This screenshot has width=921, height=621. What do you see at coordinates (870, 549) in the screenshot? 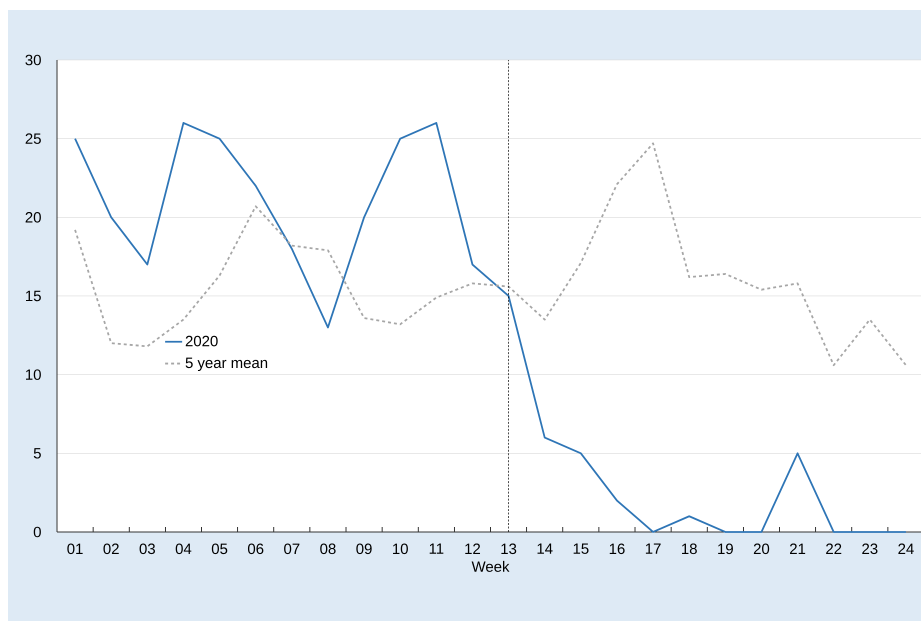
I see `x-tick-label: 23` at bounding box center [870, 549].